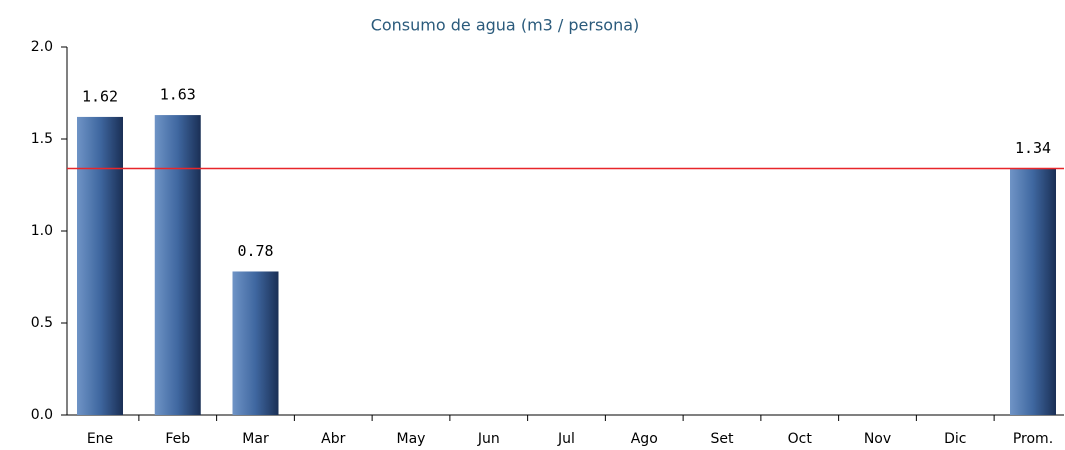 Image resolution: width=1065 pixels, height=450 pixels. What do you see at coordinates (100, 439) in the screenshot?
I see `x-tick-label: Ene` at bounding box center [100, 439].